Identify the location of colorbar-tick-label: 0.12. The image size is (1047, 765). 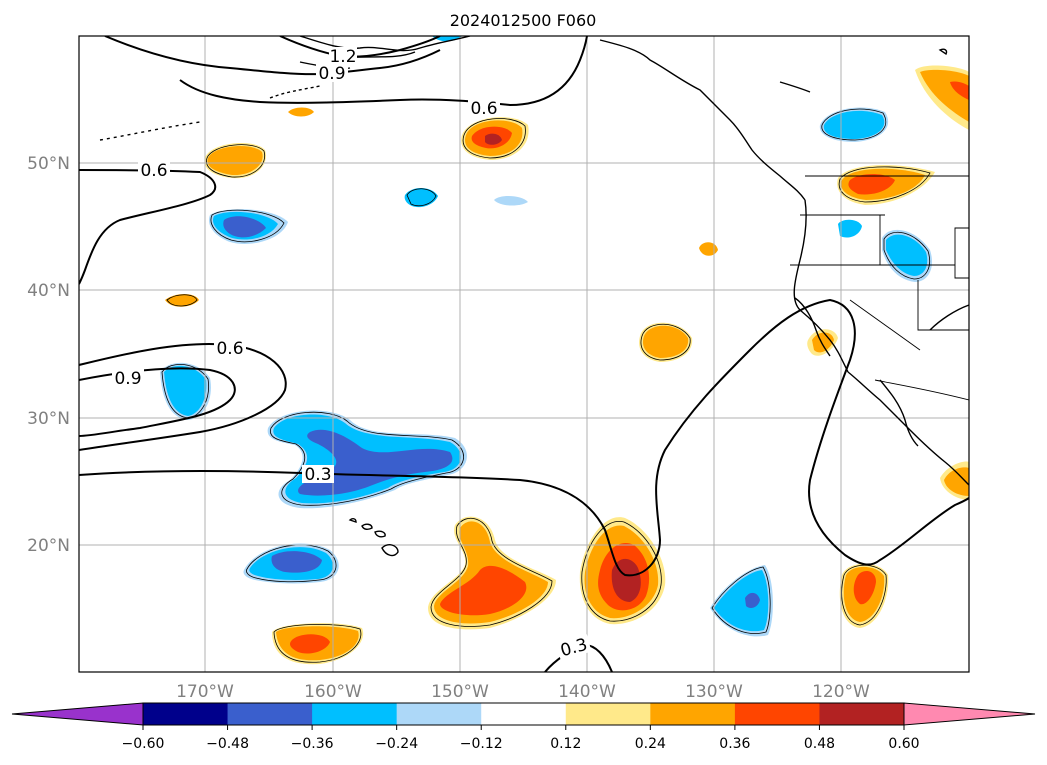
(565, 744).